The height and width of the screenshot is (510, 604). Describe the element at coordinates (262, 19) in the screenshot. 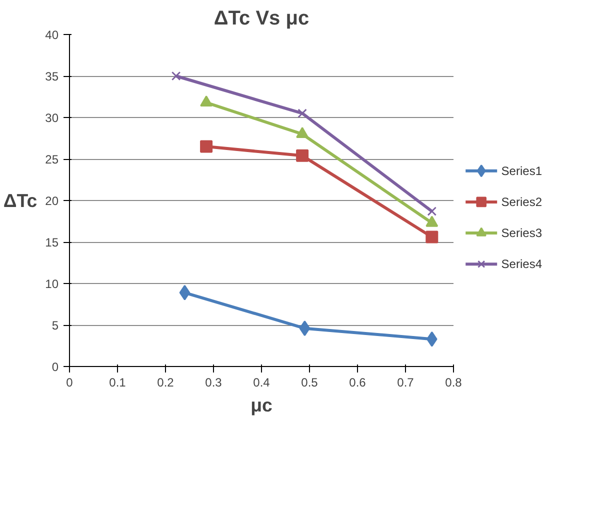

I see `chart-title: ΔTc Vs μc` at that location.